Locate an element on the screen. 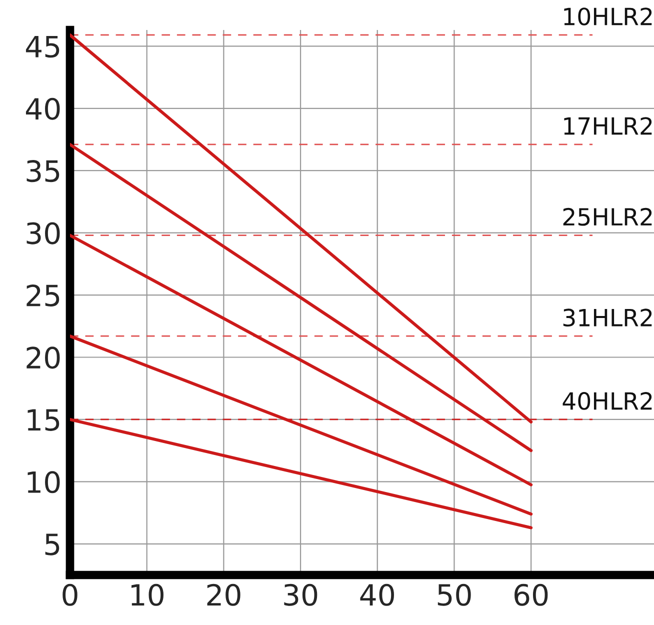  x-tick-label: 60 is located at coordinates (531, 595).